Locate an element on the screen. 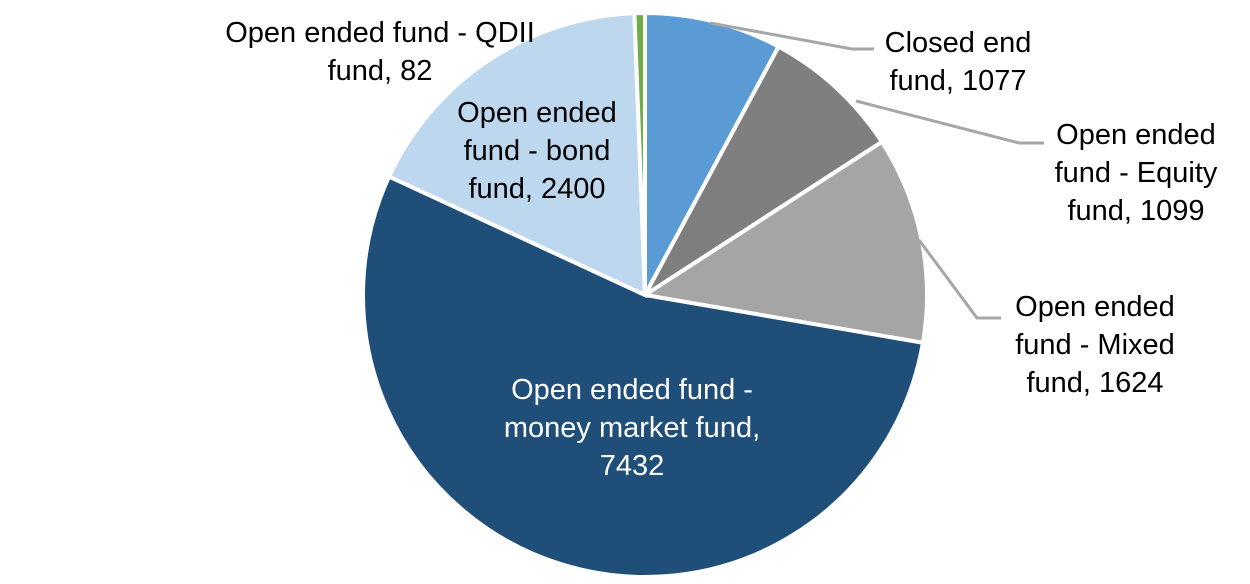 The width and height of the screenshot is (1250, 584). pie-slice-open-ended-fund-qdii-fund is located at coordinates (639, 153).